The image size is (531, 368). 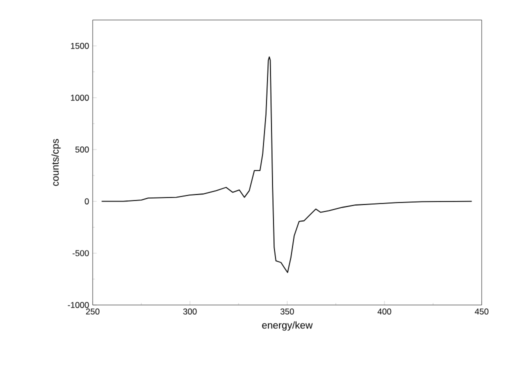 What do you see at coordinates (481, 311) in the screenshot?
I see `x-tick-label: 450` at bounding box center [481, 311].